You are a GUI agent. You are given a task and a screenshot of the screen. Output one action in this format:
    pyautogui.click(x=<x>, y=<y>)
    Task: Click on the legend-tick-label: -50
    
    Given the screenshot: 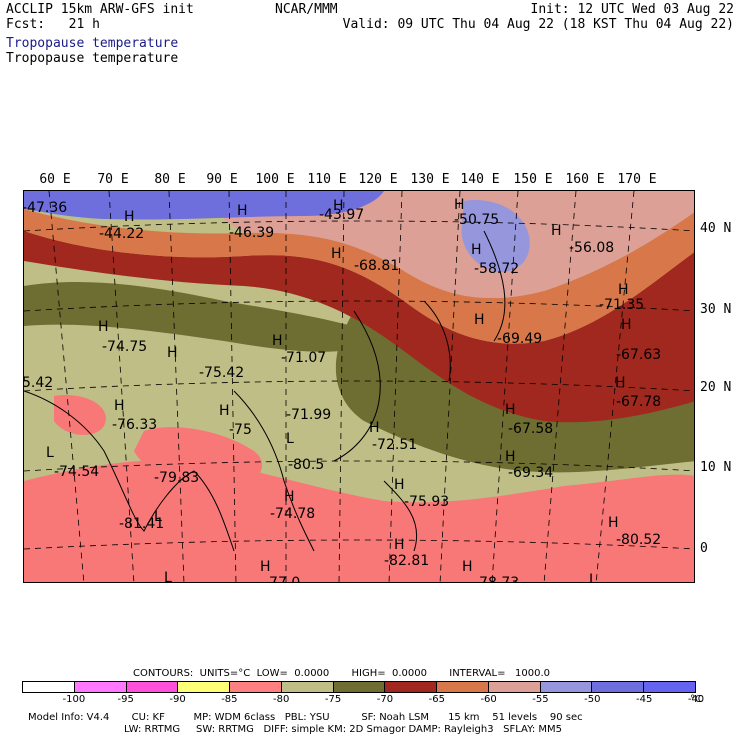 What is the action you would take?
    pyautogui.click(x=592, y=699)
    